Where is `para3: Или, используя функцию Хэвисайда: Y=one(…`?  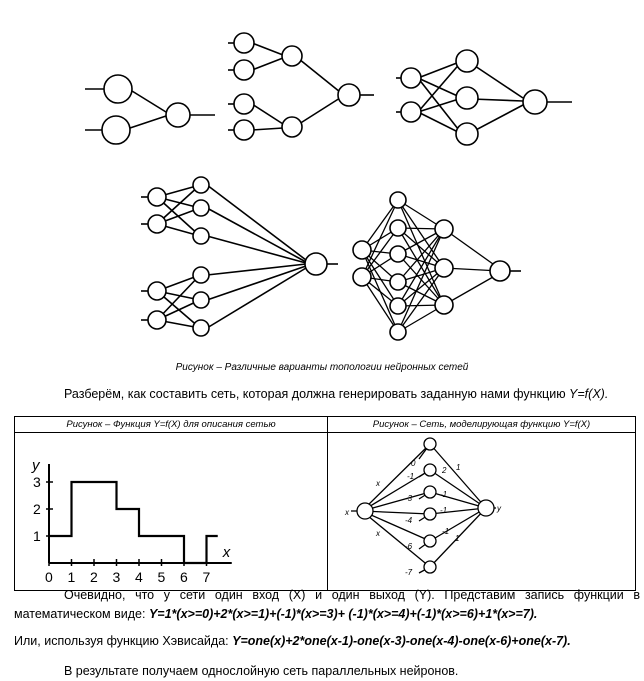
para3: Или, используя функцию Хэвисайда: Y=one(… is located at coordinates (327, 641).